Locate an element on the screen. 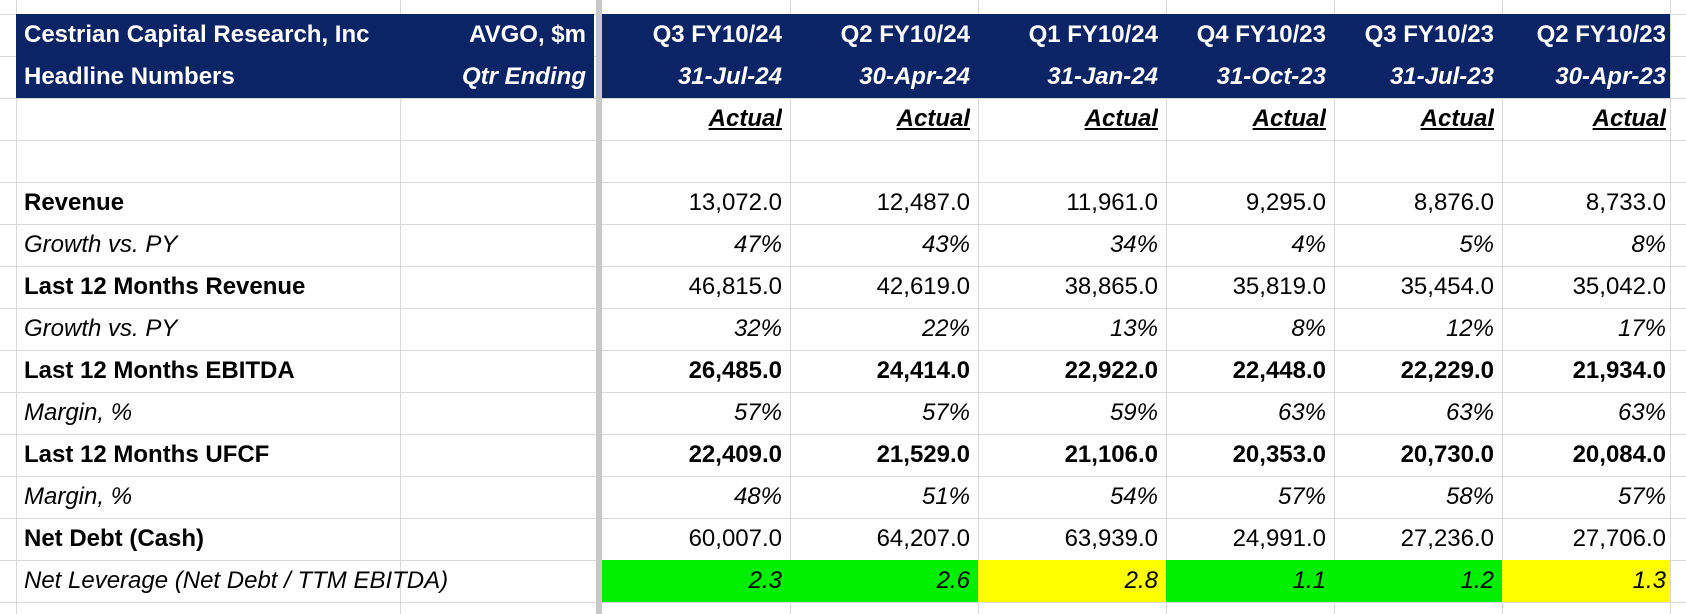 The image size is (1686, 614). table-cell: 47% is located at coordinates (757, 244).